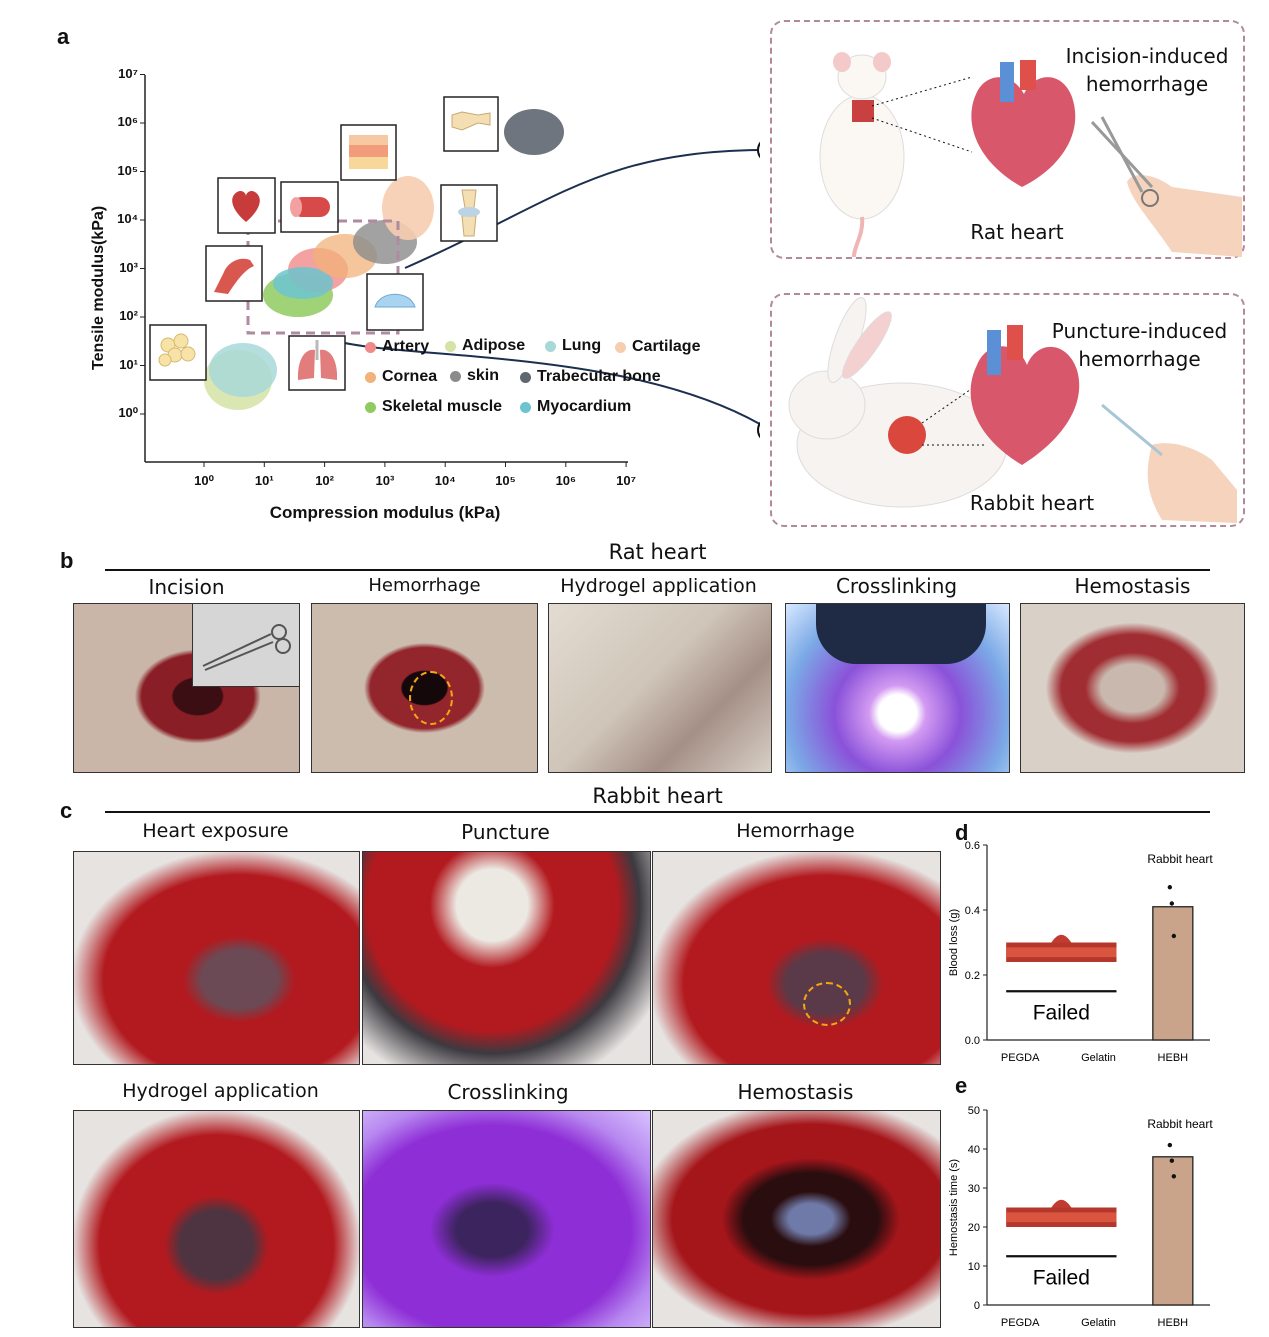 This screenshot has width=1269, height=1337. I want to click on blob-trabecular-bone, so click(534, 132).